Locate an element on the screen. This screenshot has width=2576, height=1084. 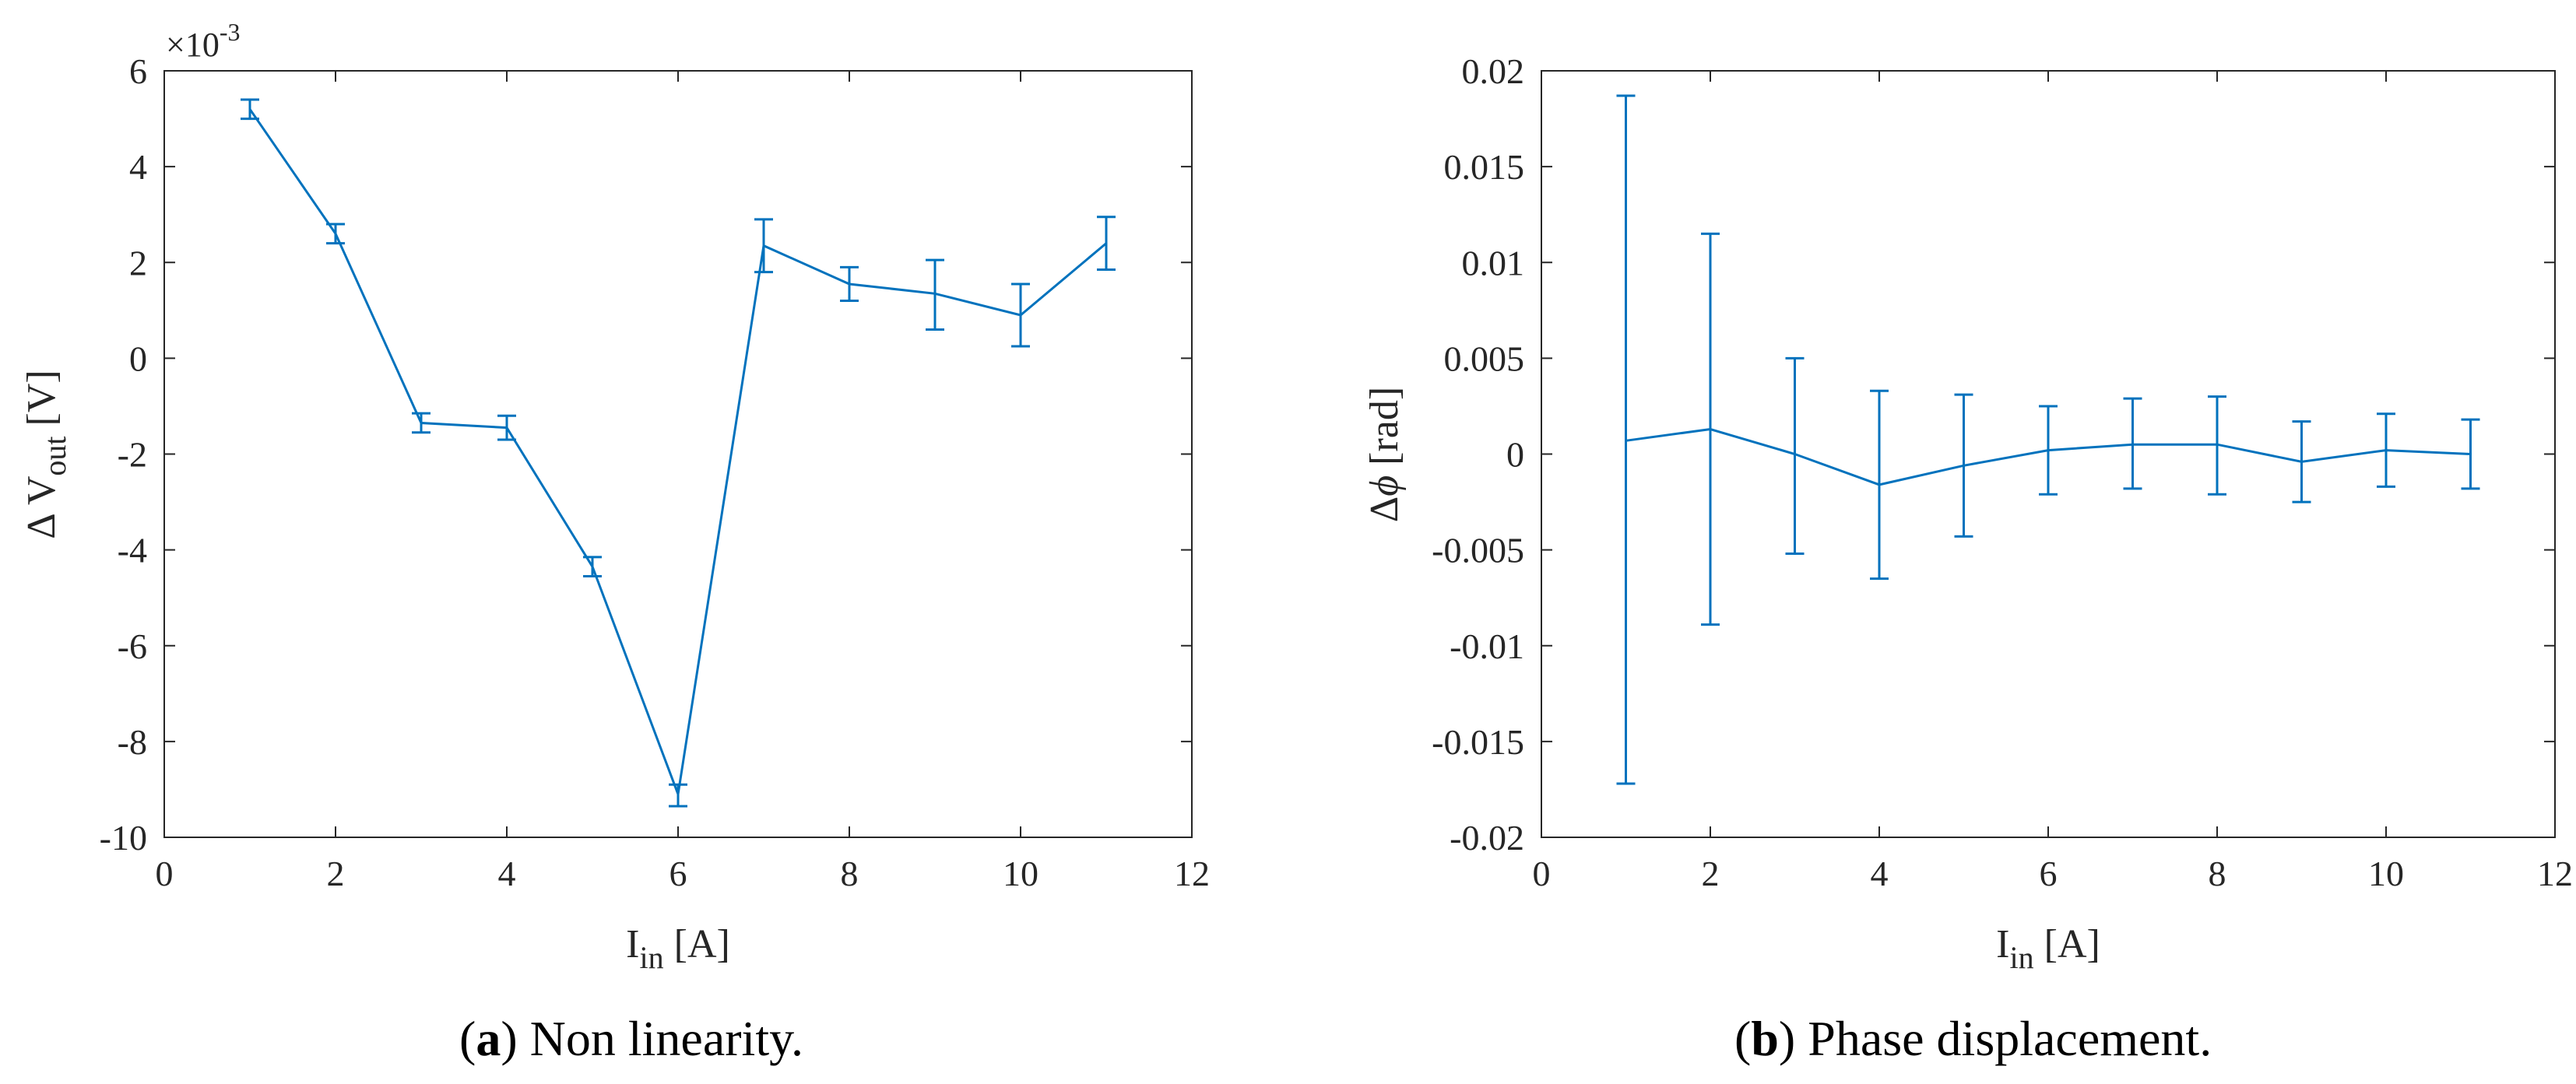
a-y-tick-label: 6 is located at coordinates (138, 71).